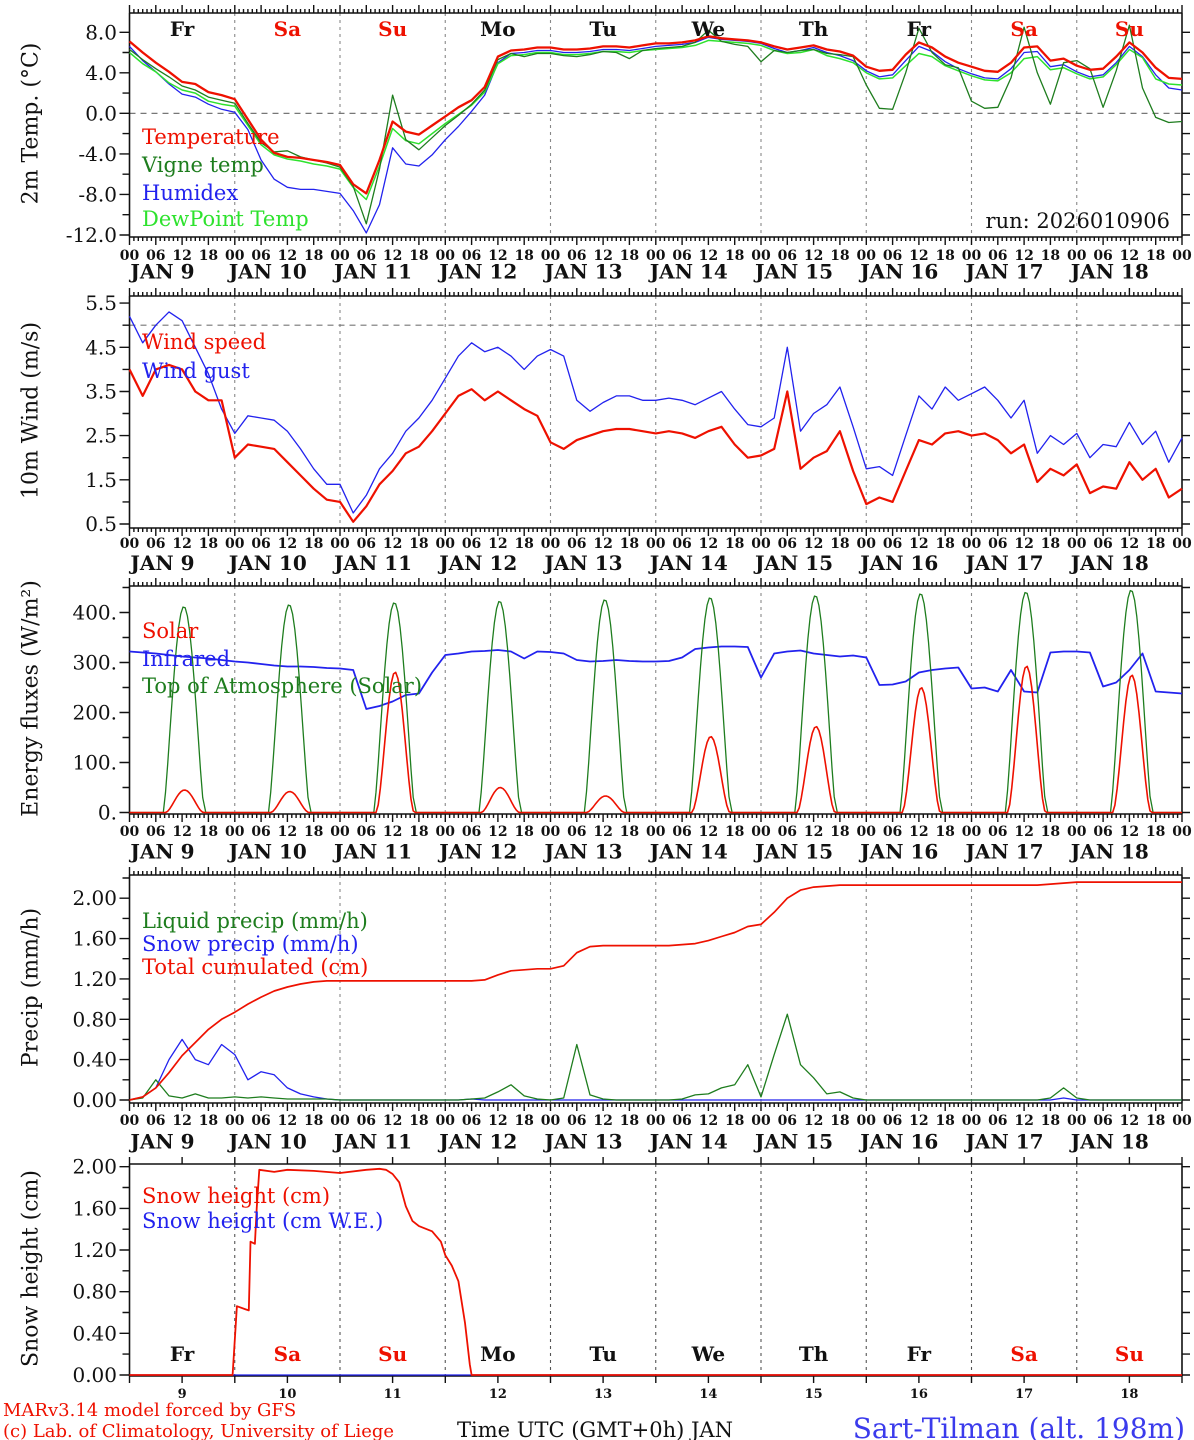 The height and width of the screenshot is (1440, 1194). I want to click on day-number-label: 16, so click(919, 1394).